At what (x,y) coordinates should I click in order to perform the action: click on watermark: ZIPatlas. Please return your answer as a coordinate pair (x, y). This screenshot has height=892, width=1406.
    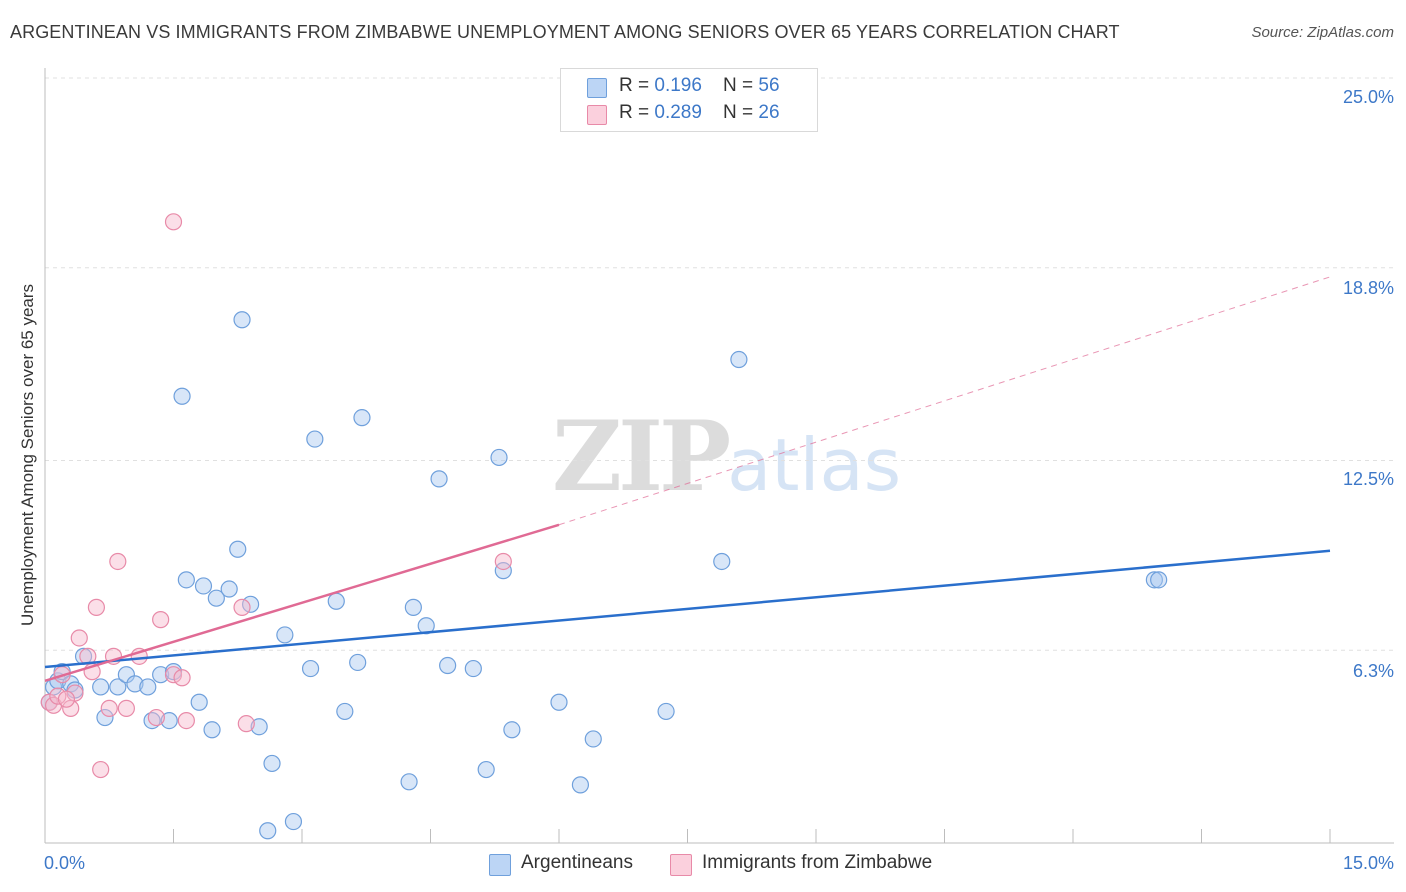
    Looking at the image, I should click on (726, 456).